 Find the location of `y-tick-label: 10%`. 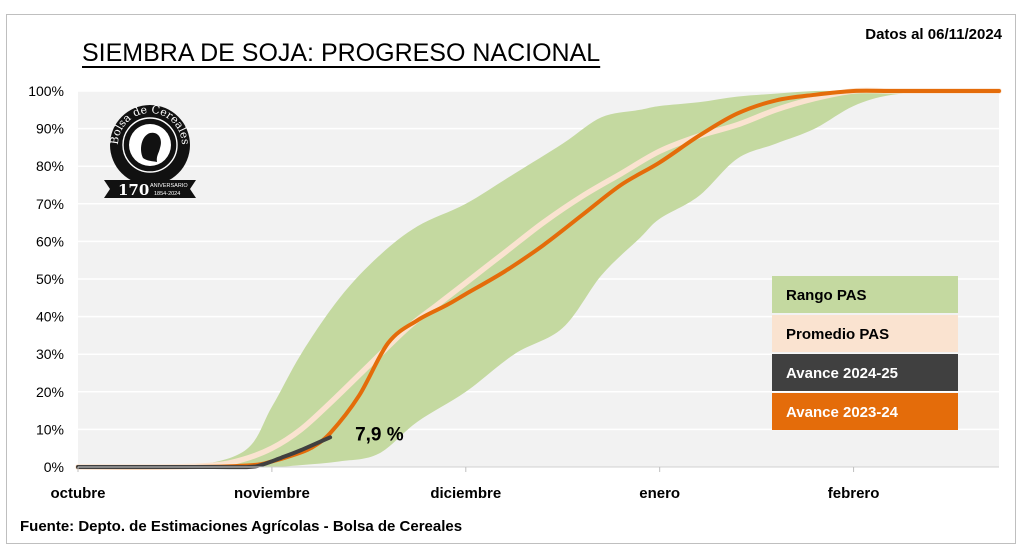

y-tick-label: 10% is located at coordinates (50, 429).